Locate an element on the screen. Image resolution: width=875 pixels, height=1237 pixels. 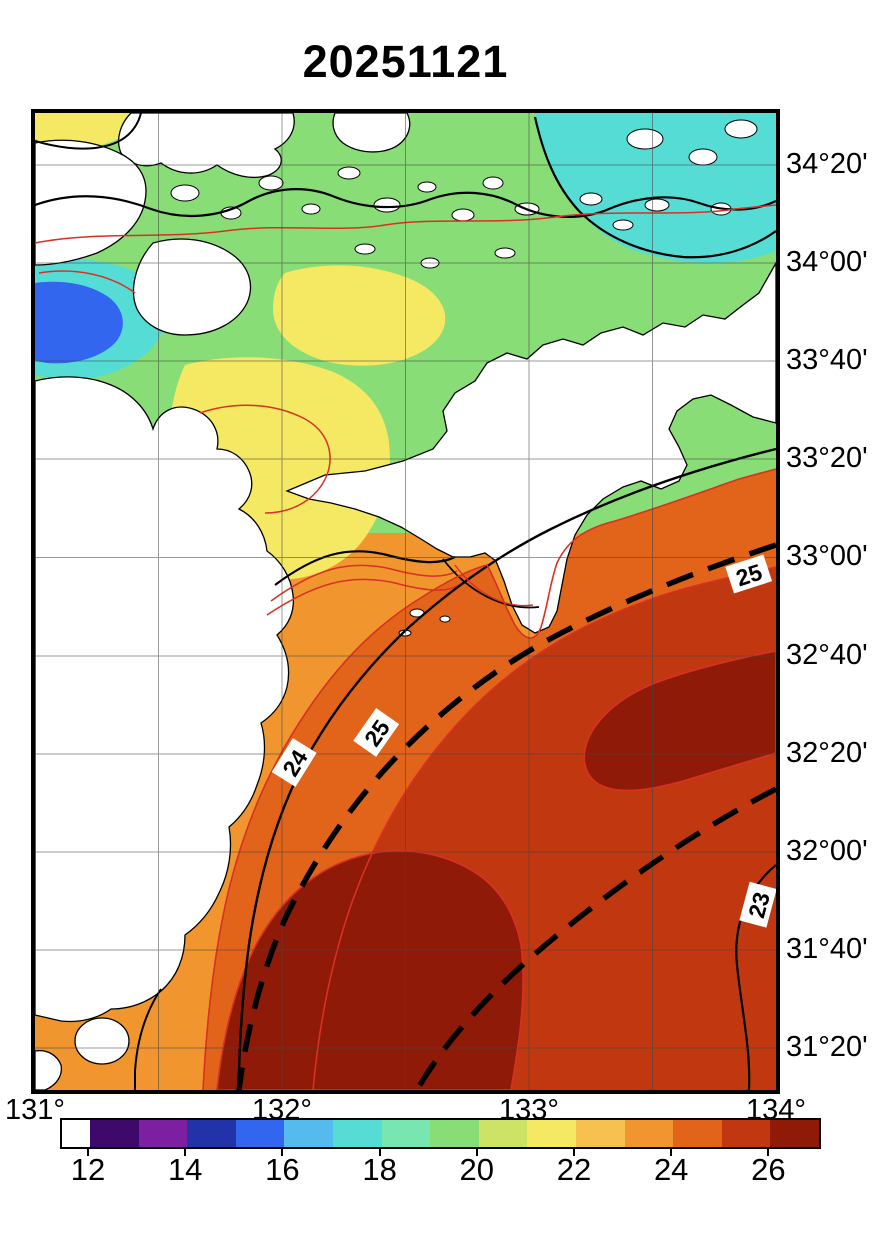
lat-tick-label: 32°40' is located at coordinates (827, 654).